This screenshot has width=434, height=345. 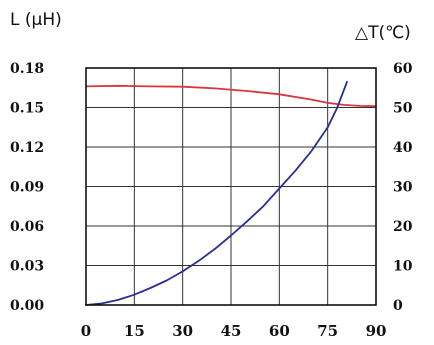 What do you see at coordinates (182, 331) in the screenshot?
I see `x-tick-label: 30` at bounding box center [182, 331].